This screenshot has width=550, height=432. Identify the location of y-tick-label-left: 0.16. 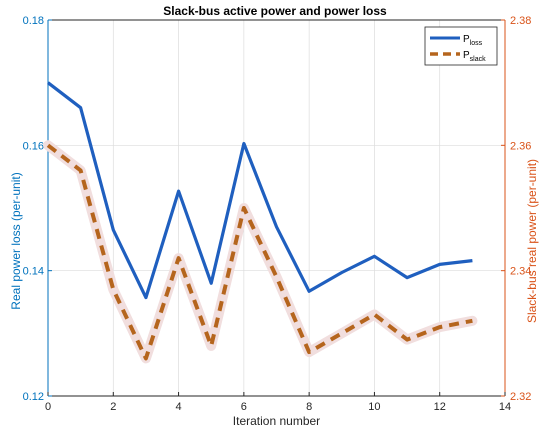
(33, 146).